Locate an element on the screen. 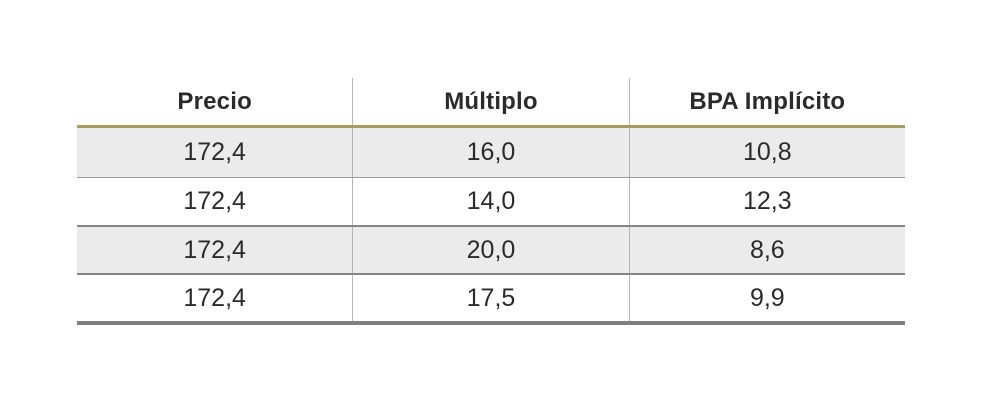 This screenshot has width=982, height=404. table-cell-bpa-implicito: 12,3 is located at coordinates (766, 201).